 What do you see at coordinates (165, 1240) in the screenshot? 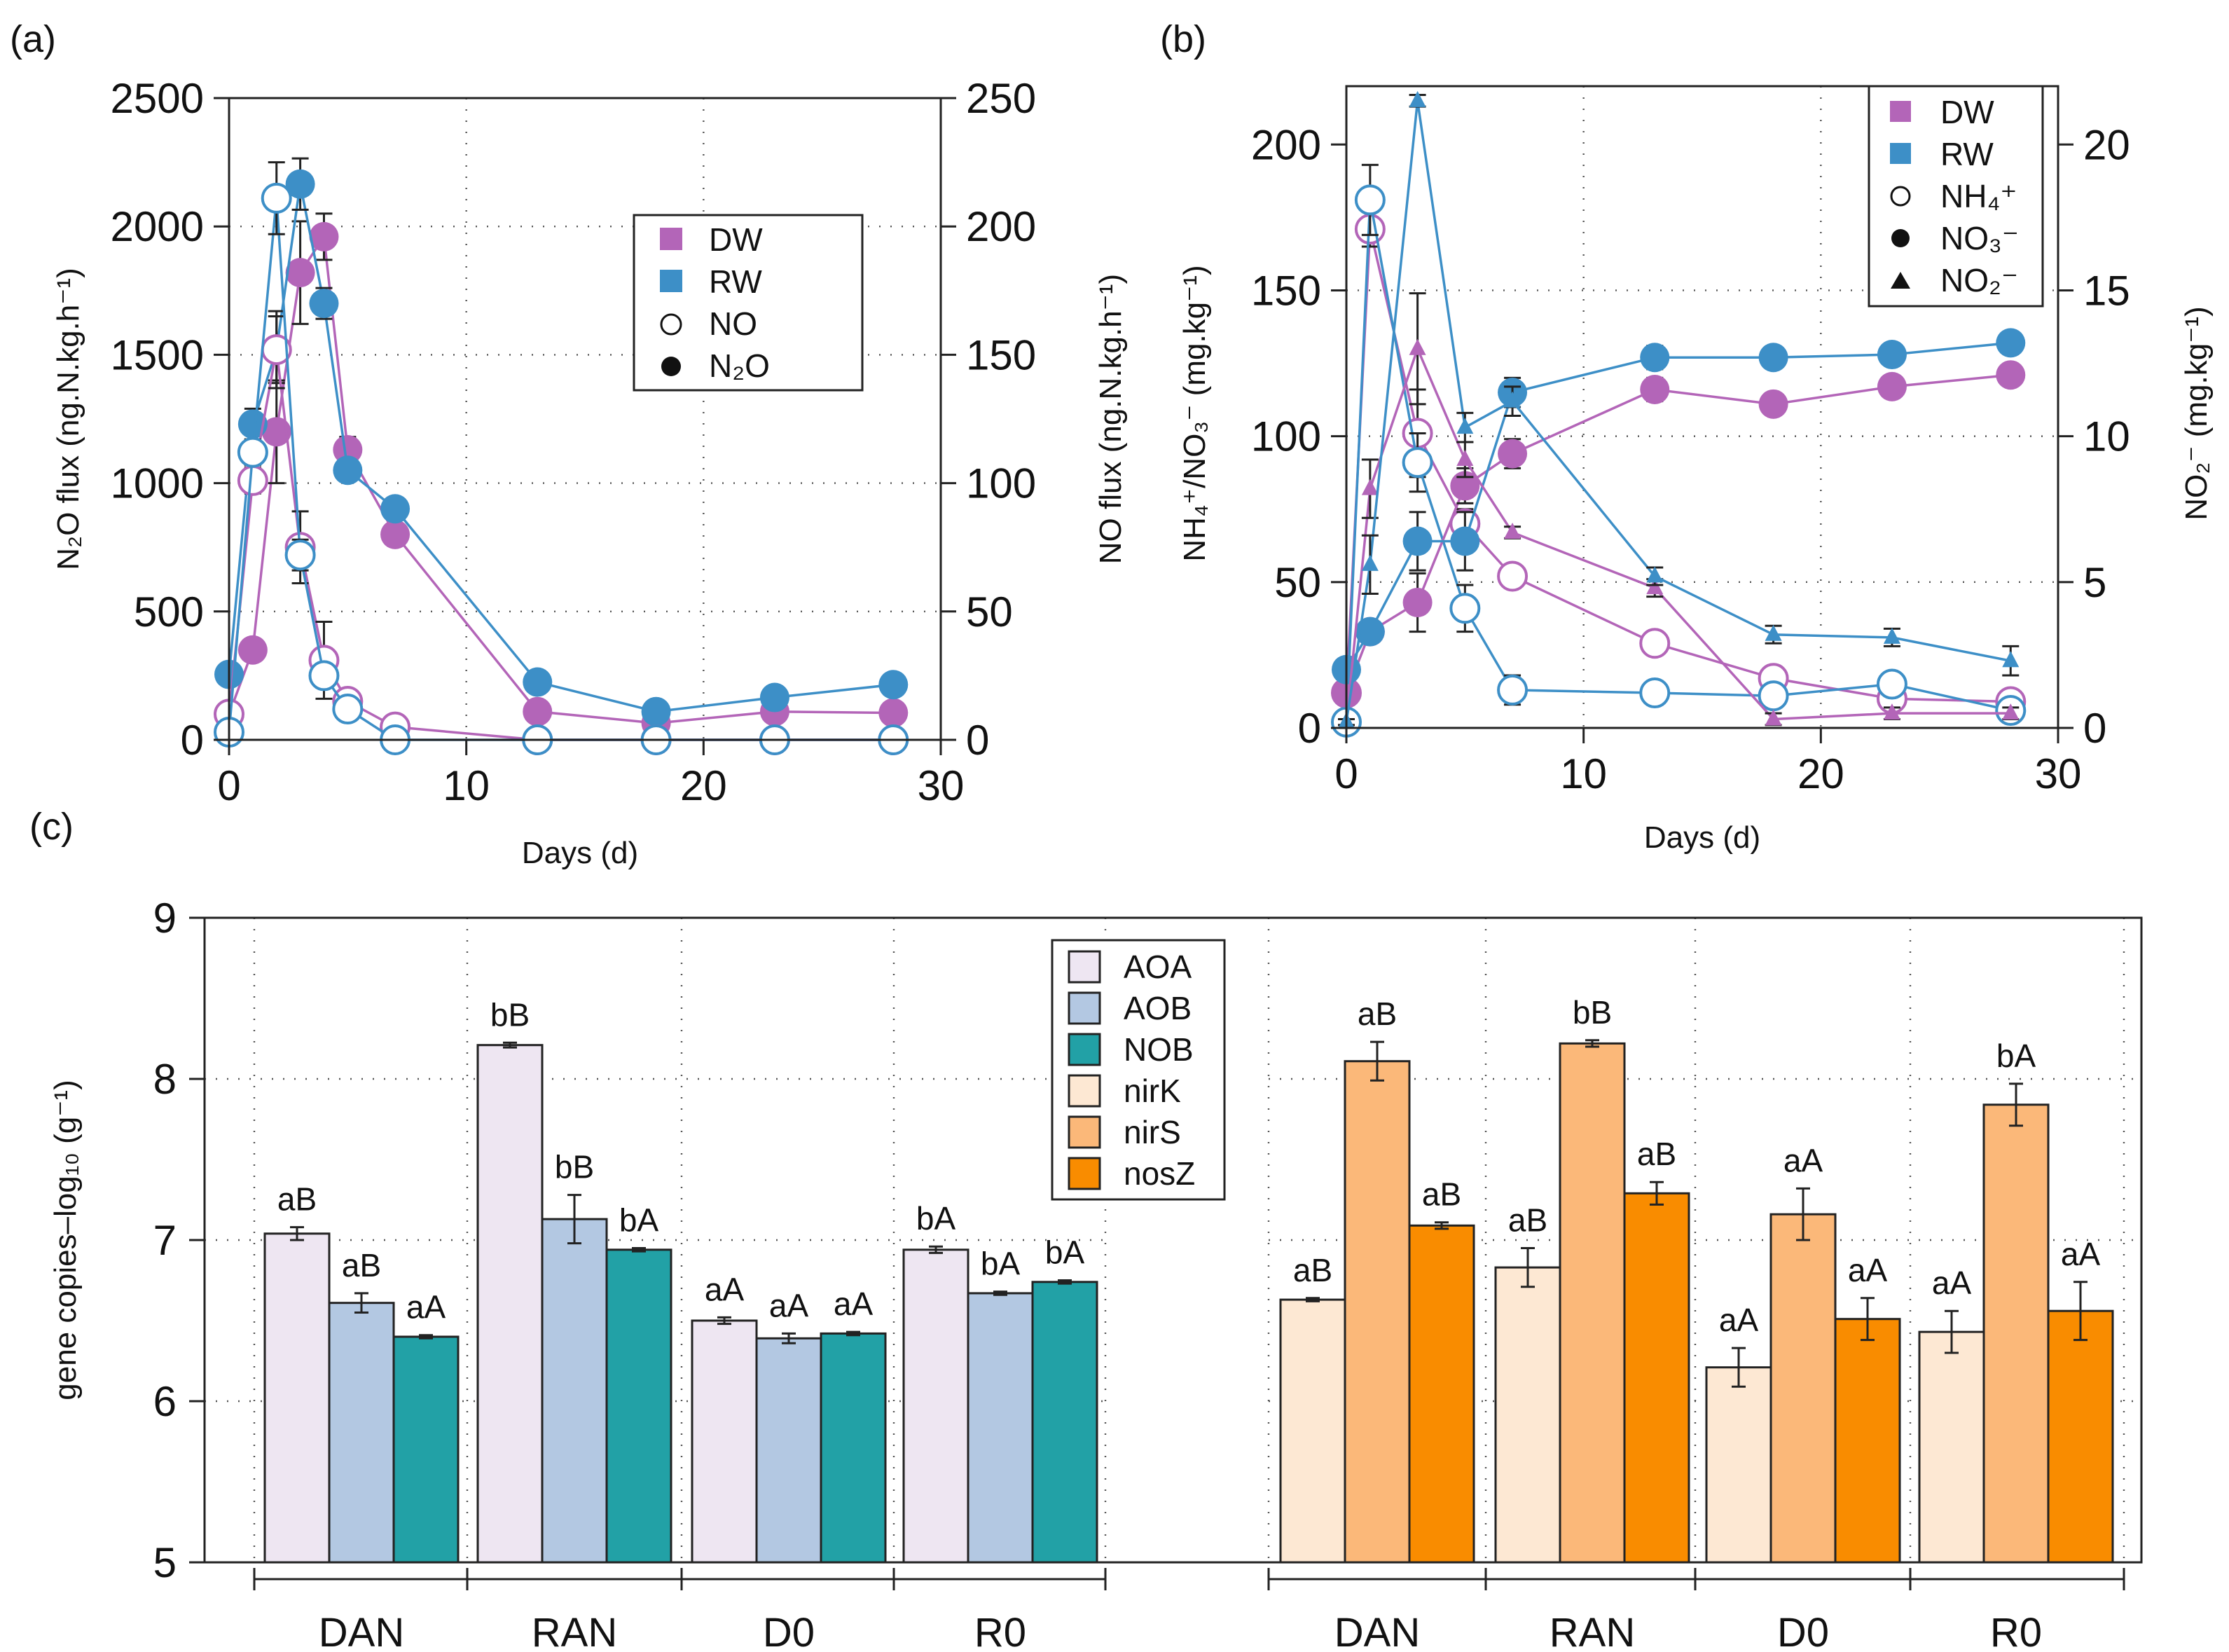
I see `y-tick-label: 7` at bounding box center [165, 1240].